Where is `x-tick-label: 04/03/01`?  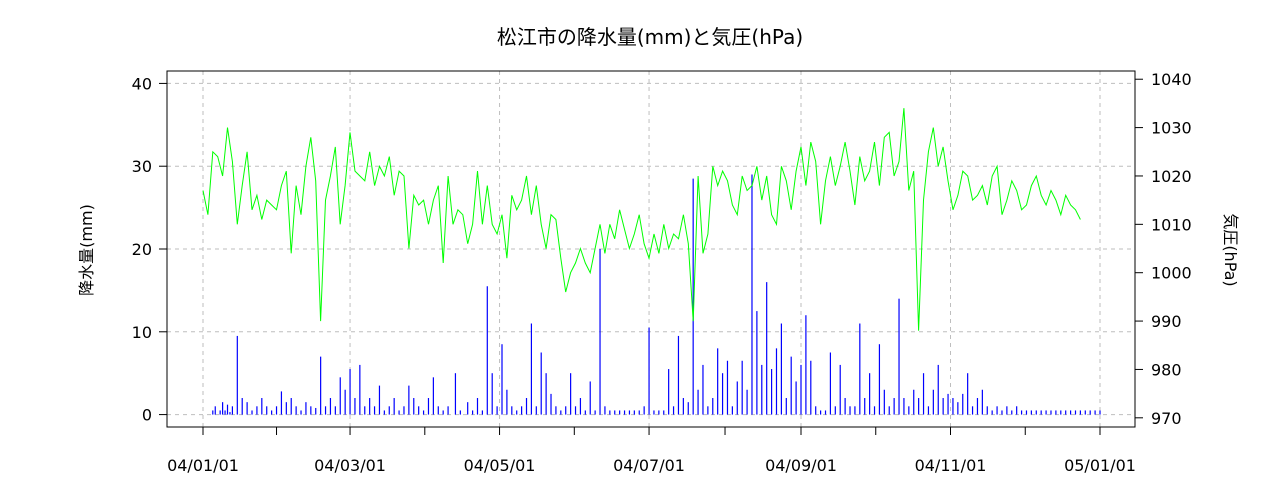
x-tick-label: 04/03/01 is located at coordinates (350, 465).